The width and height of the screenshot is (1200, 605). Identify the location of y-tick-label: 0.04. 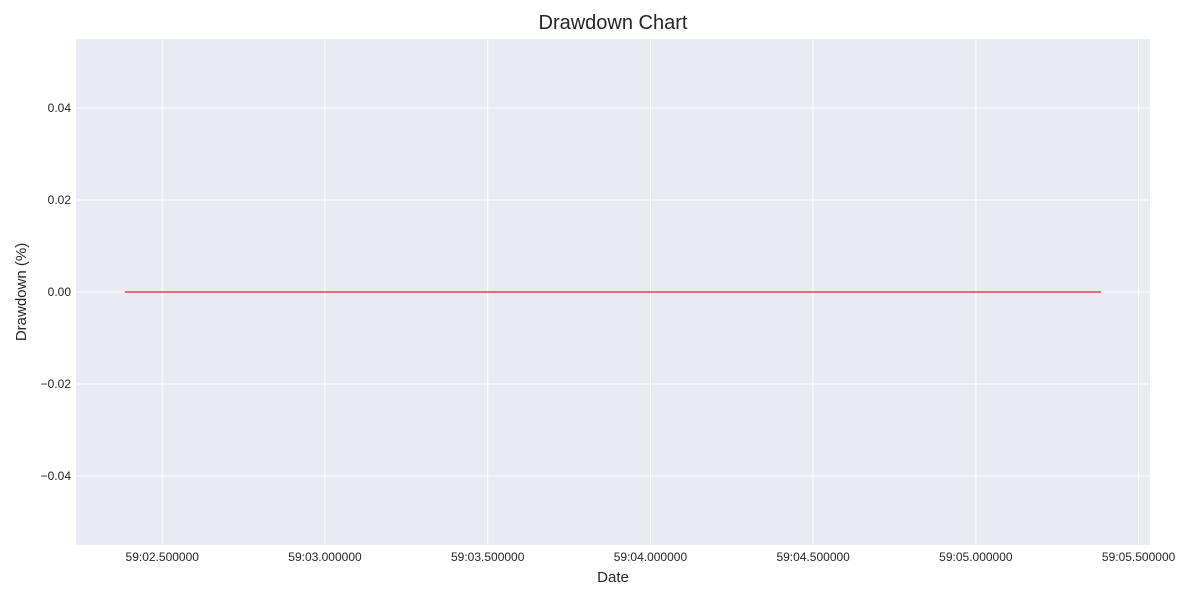
(60, 108).